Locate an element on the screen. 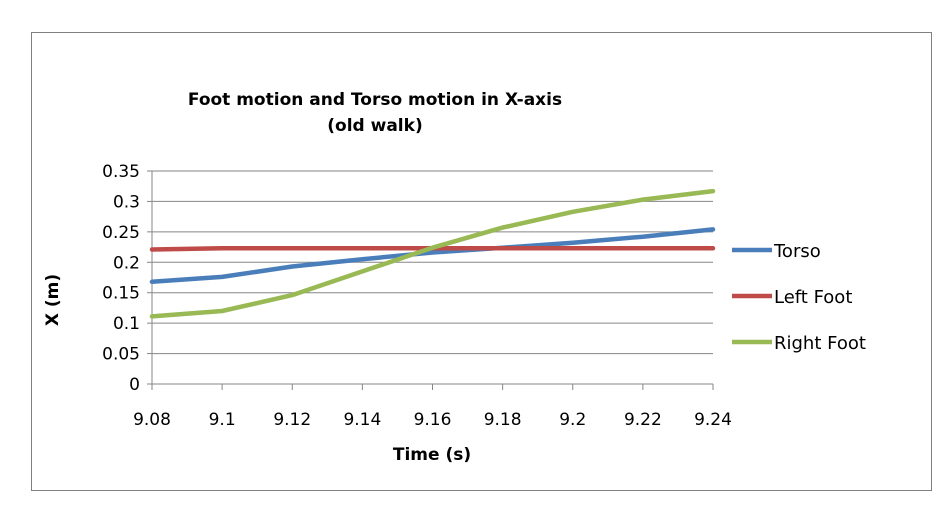 This screenshot has height=520, width=944. legend-label-right-foot: Right Foot is located at coordinates (820, 343).